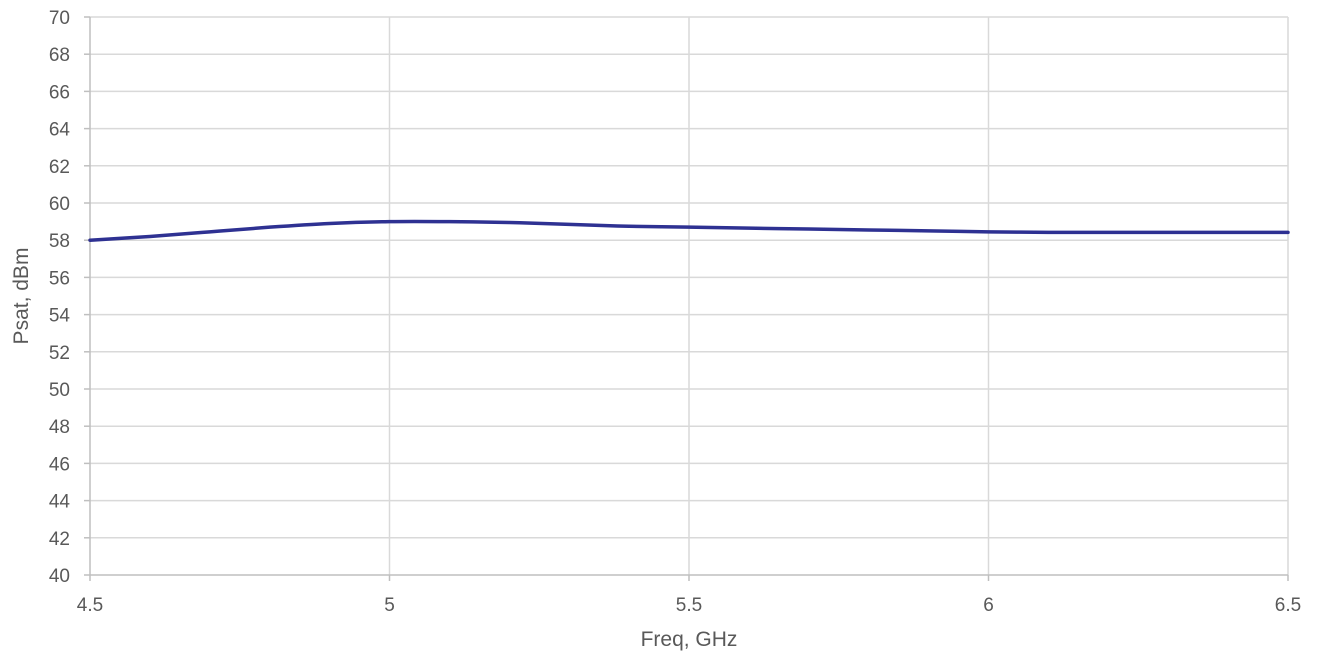 This screenshot has width=1319, height=666. What do you see at coordinates (59, 92) in the screenshot?
I see `y-tick-label: 66` at bounding box center [59, 92].